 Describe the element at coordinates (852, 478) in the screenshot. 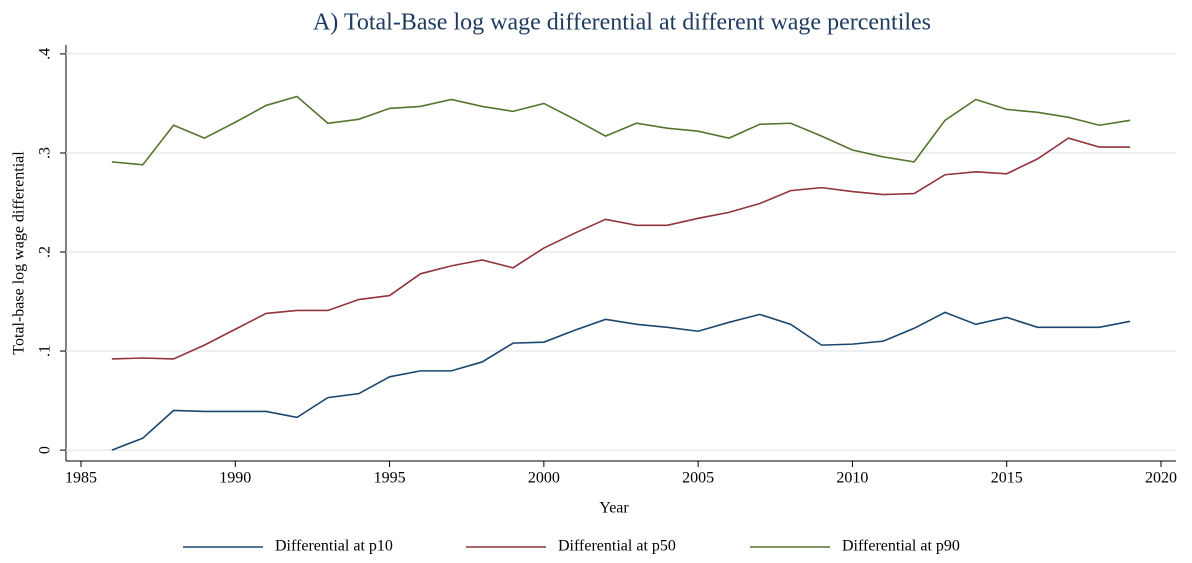

I see `x-tick-label: 2010` at that location.